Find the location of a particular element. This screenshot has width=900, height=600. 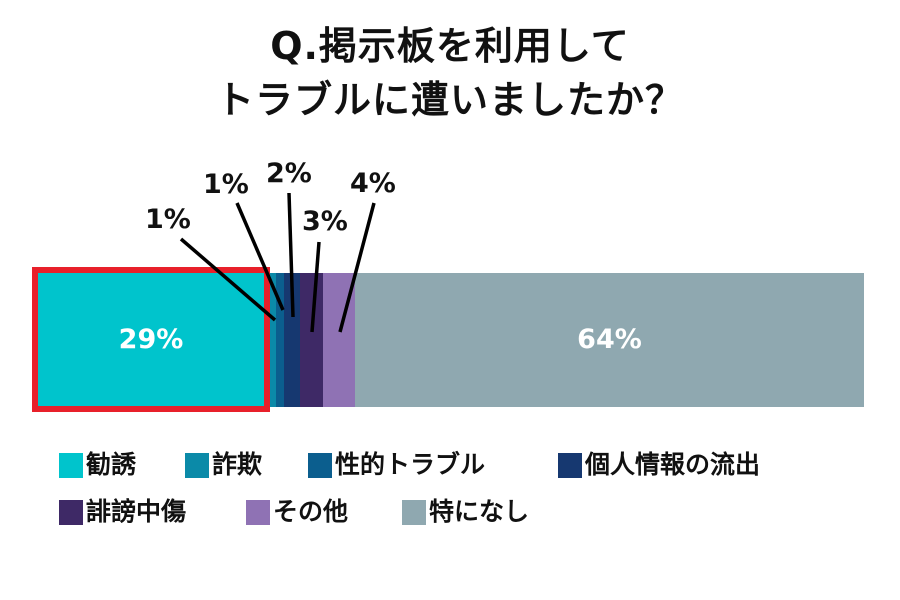

legend-item-personal-info-leak: 個人情報の流出 is located at coordinates (659, 465).